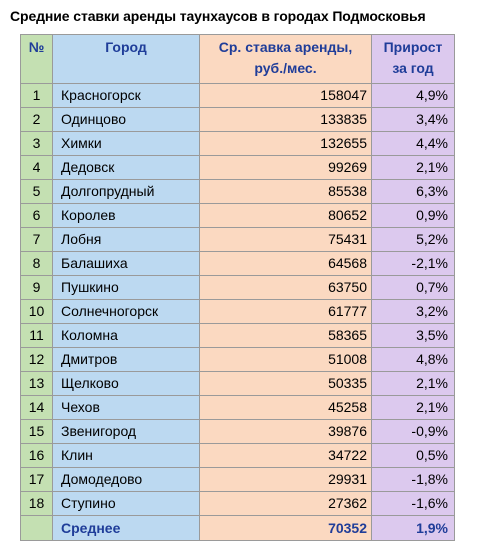 The height and width of the screenshot is (544, 490). What do you see at coordinates (126, 215) in the screenshot?
I see `row-city: Королев` at bounding box center [126, 215].